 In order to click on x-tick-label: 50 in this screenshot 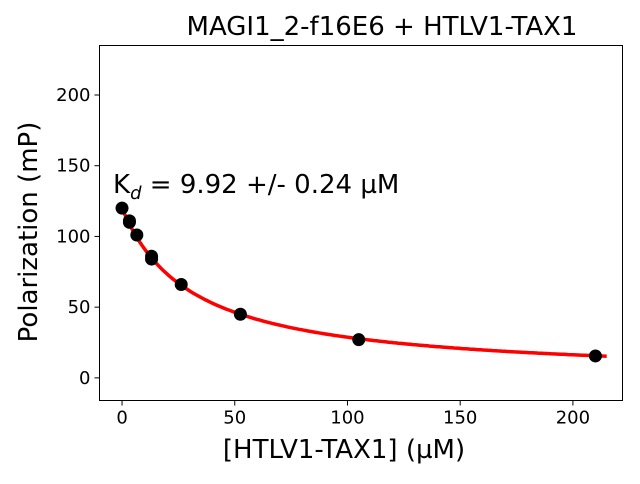, I will do `click(234, 418)`.